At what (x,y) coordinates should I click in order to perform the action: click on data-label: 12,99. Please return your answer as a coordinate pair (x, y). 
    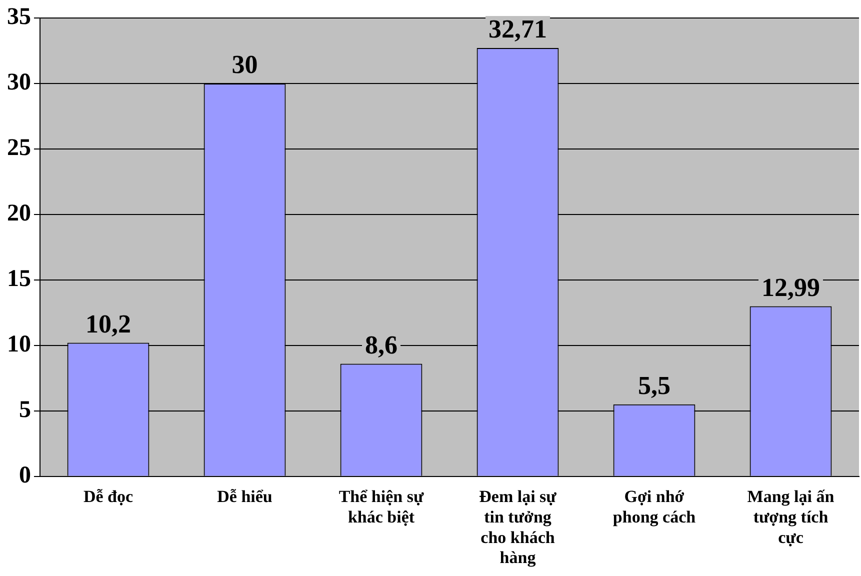
    Looking at the image, I should click on (791, 287).